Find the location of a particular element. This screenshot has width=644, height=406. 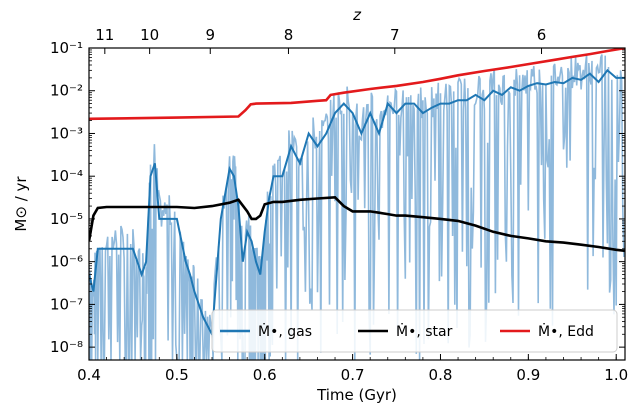

y-tick-label: 10⁻⁵ is located at coordinates (66, 219).